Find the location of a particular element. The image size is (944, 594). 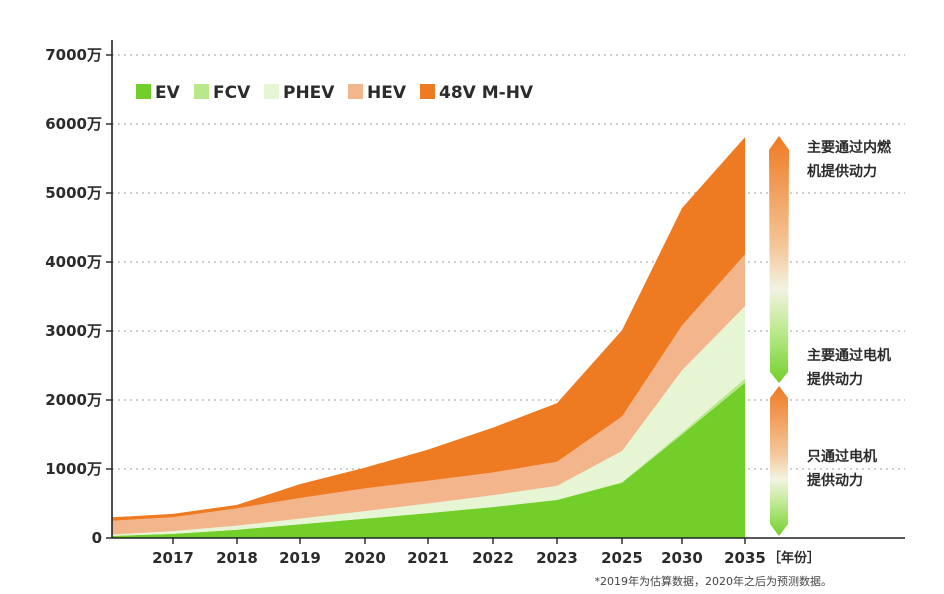

x-axis-ticks: 2017 2018 2019 2020 2021 2022 2023 2025 2030 2035 is located at coordinates (459, 552).